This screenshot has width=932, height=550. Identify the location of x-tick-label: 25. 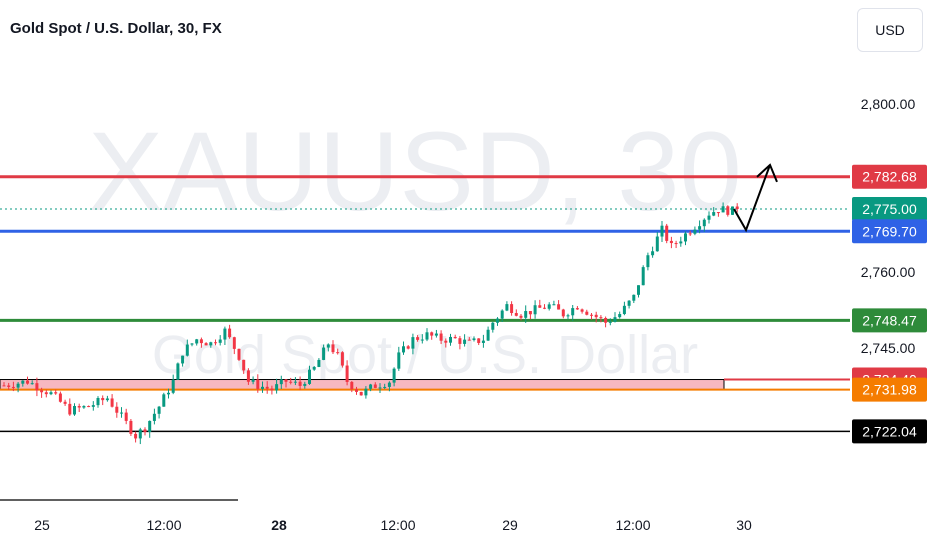
(42, 525).